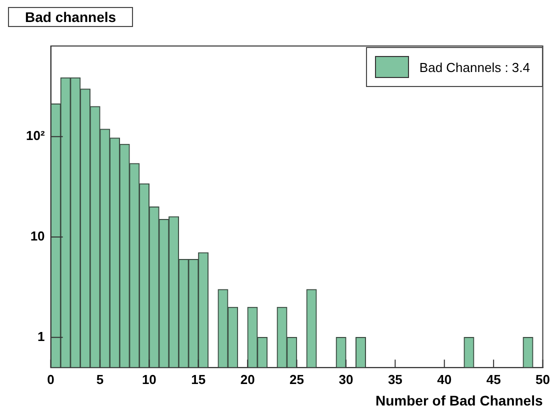 The image size is (555, 414). I want to click on x-tick-label: 45, so click(493, 379).